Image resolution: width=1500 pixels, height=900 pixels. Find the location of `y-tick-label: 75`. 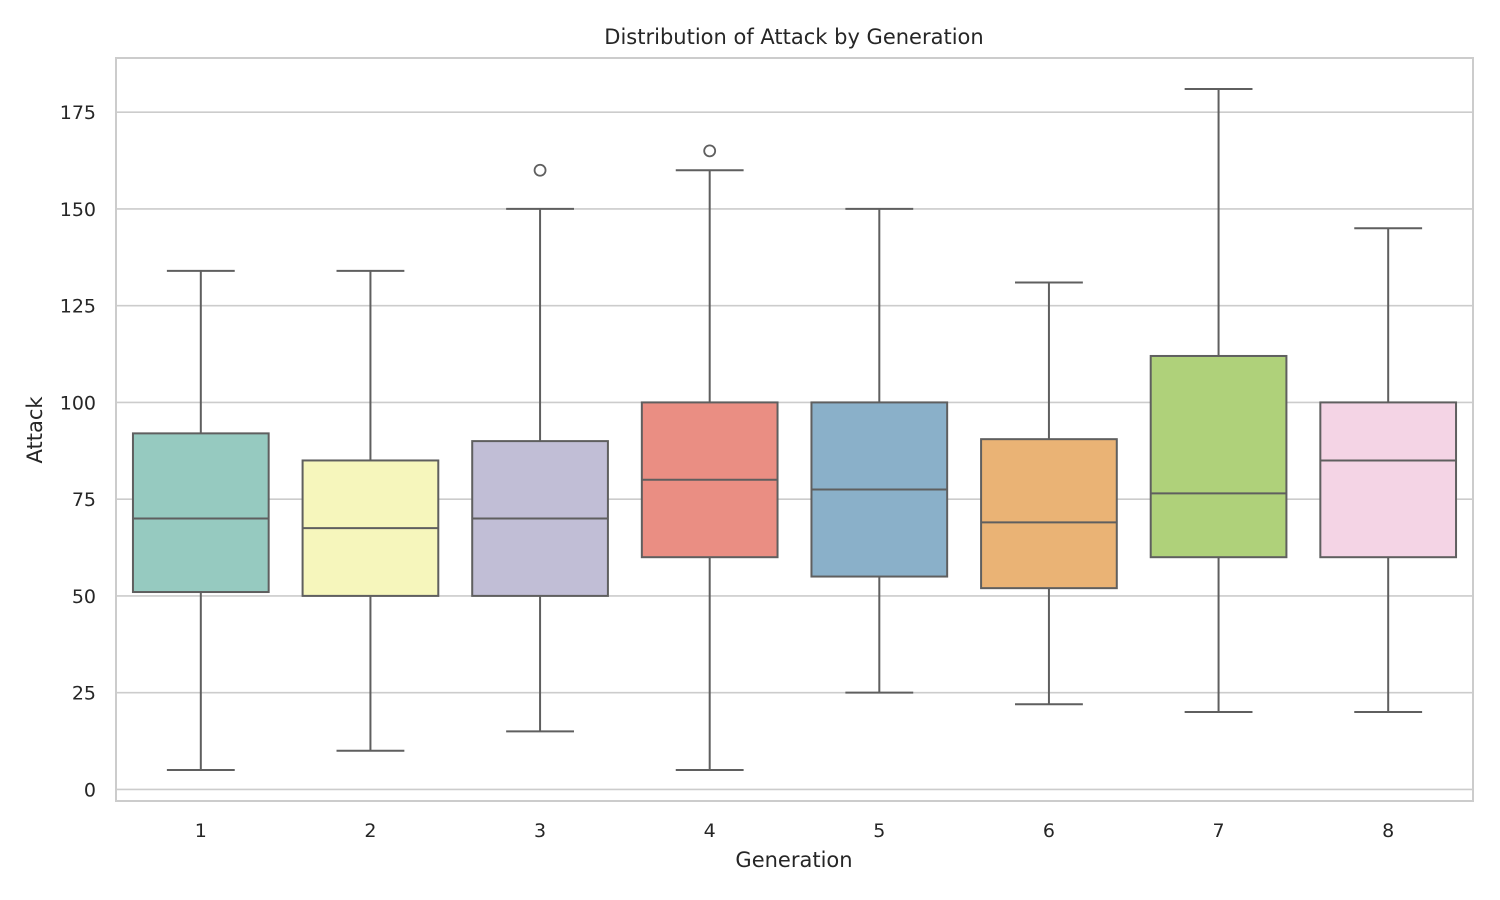

y-tick-label: 75 is located at coordinates (84, 500).